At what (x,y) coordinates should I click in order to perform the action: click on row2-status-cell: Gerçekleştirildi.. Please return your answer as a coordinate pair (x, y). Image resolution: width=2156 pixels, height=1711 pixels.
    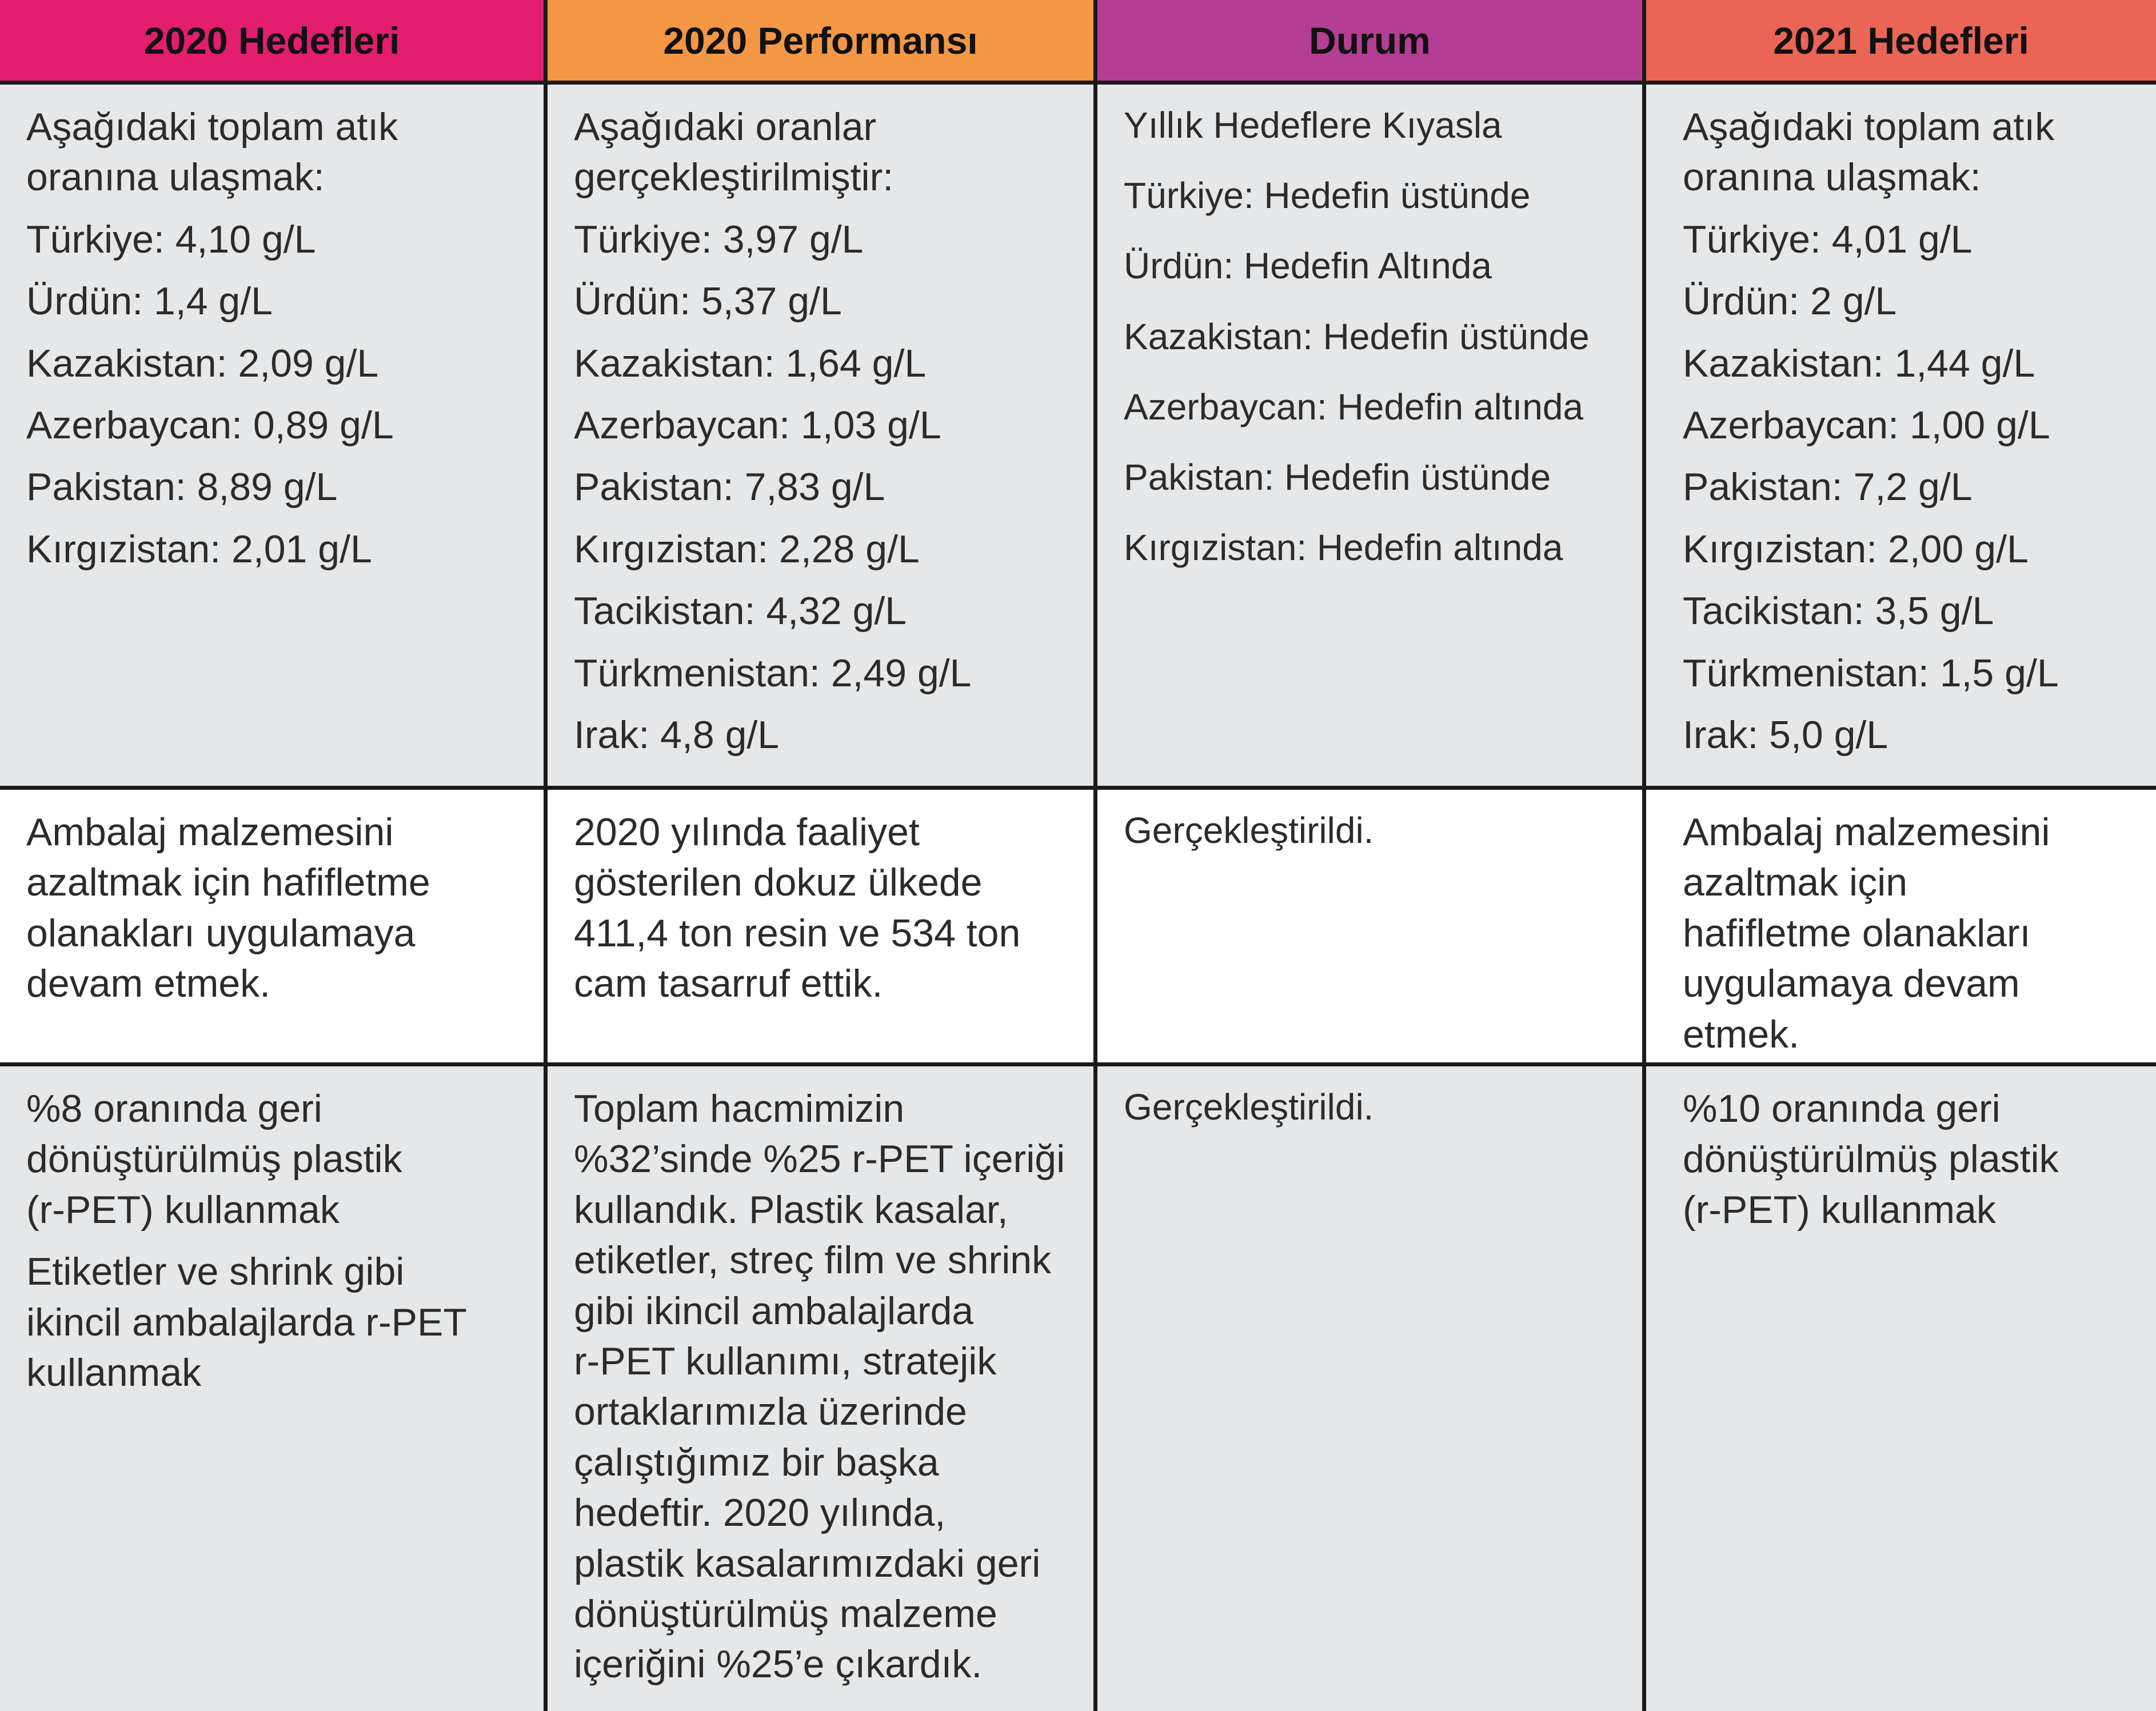
    Looking at the image, I should click on (1371, 928).